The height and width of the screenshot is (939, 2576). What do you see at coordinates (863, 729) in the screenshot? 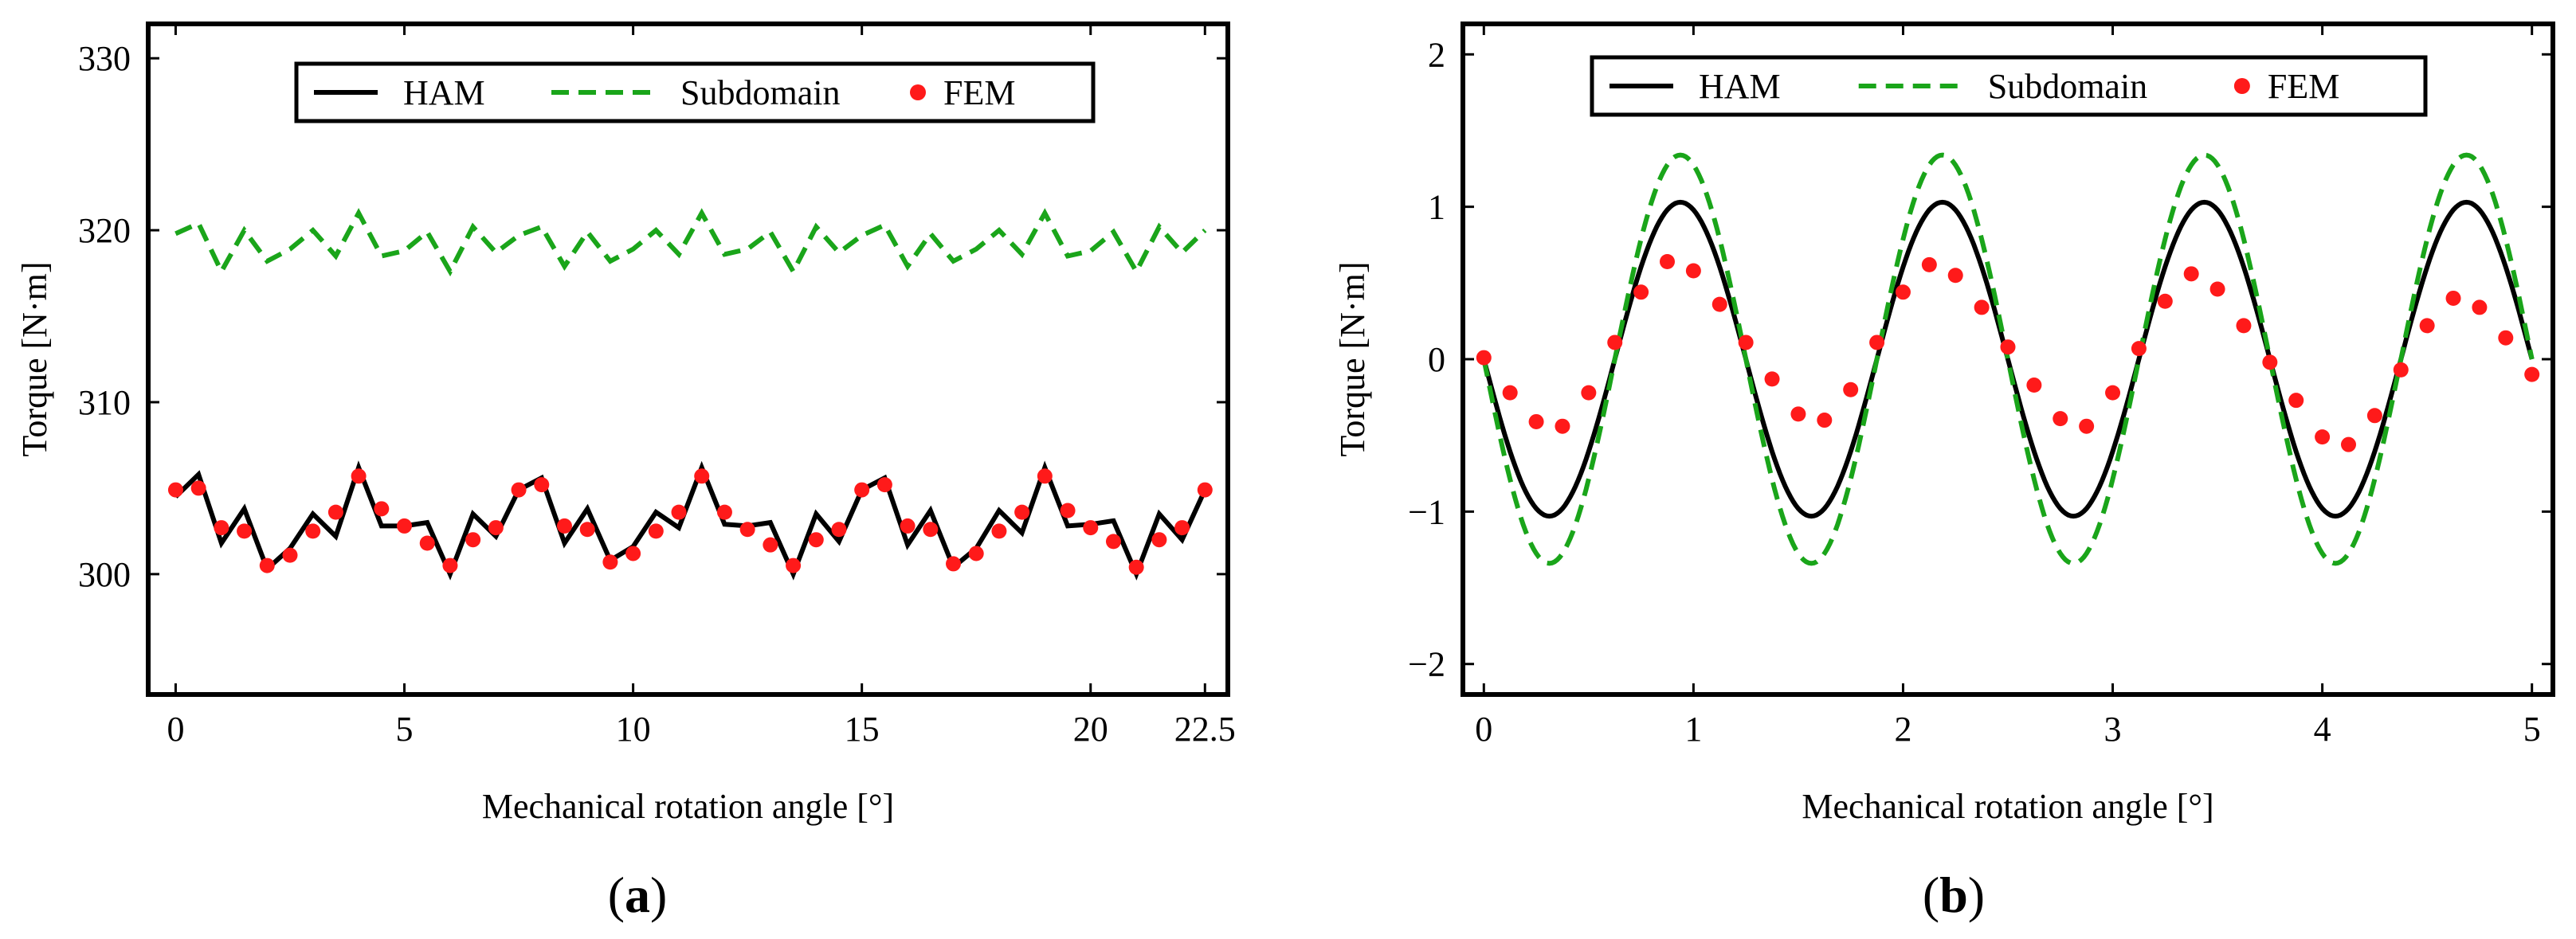
I see `x-tick-label: 15` at bounding box center [863, 729].